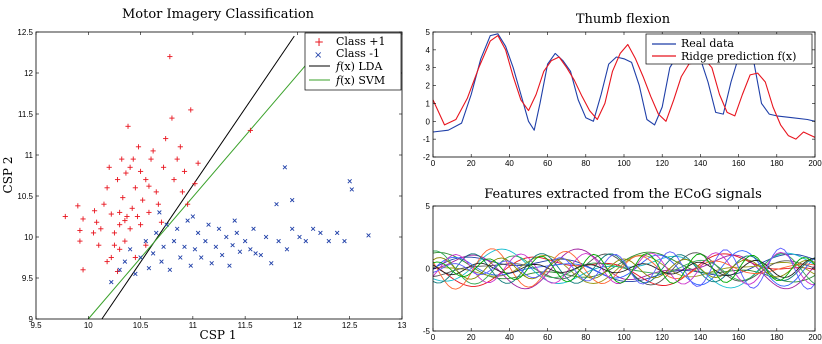 The height and width of the screenshot is (344, 822). What do you see at coordinates (428, 68) in the screenshot?
I see `y-tick-label: 3` at bounding box center [428, 68].